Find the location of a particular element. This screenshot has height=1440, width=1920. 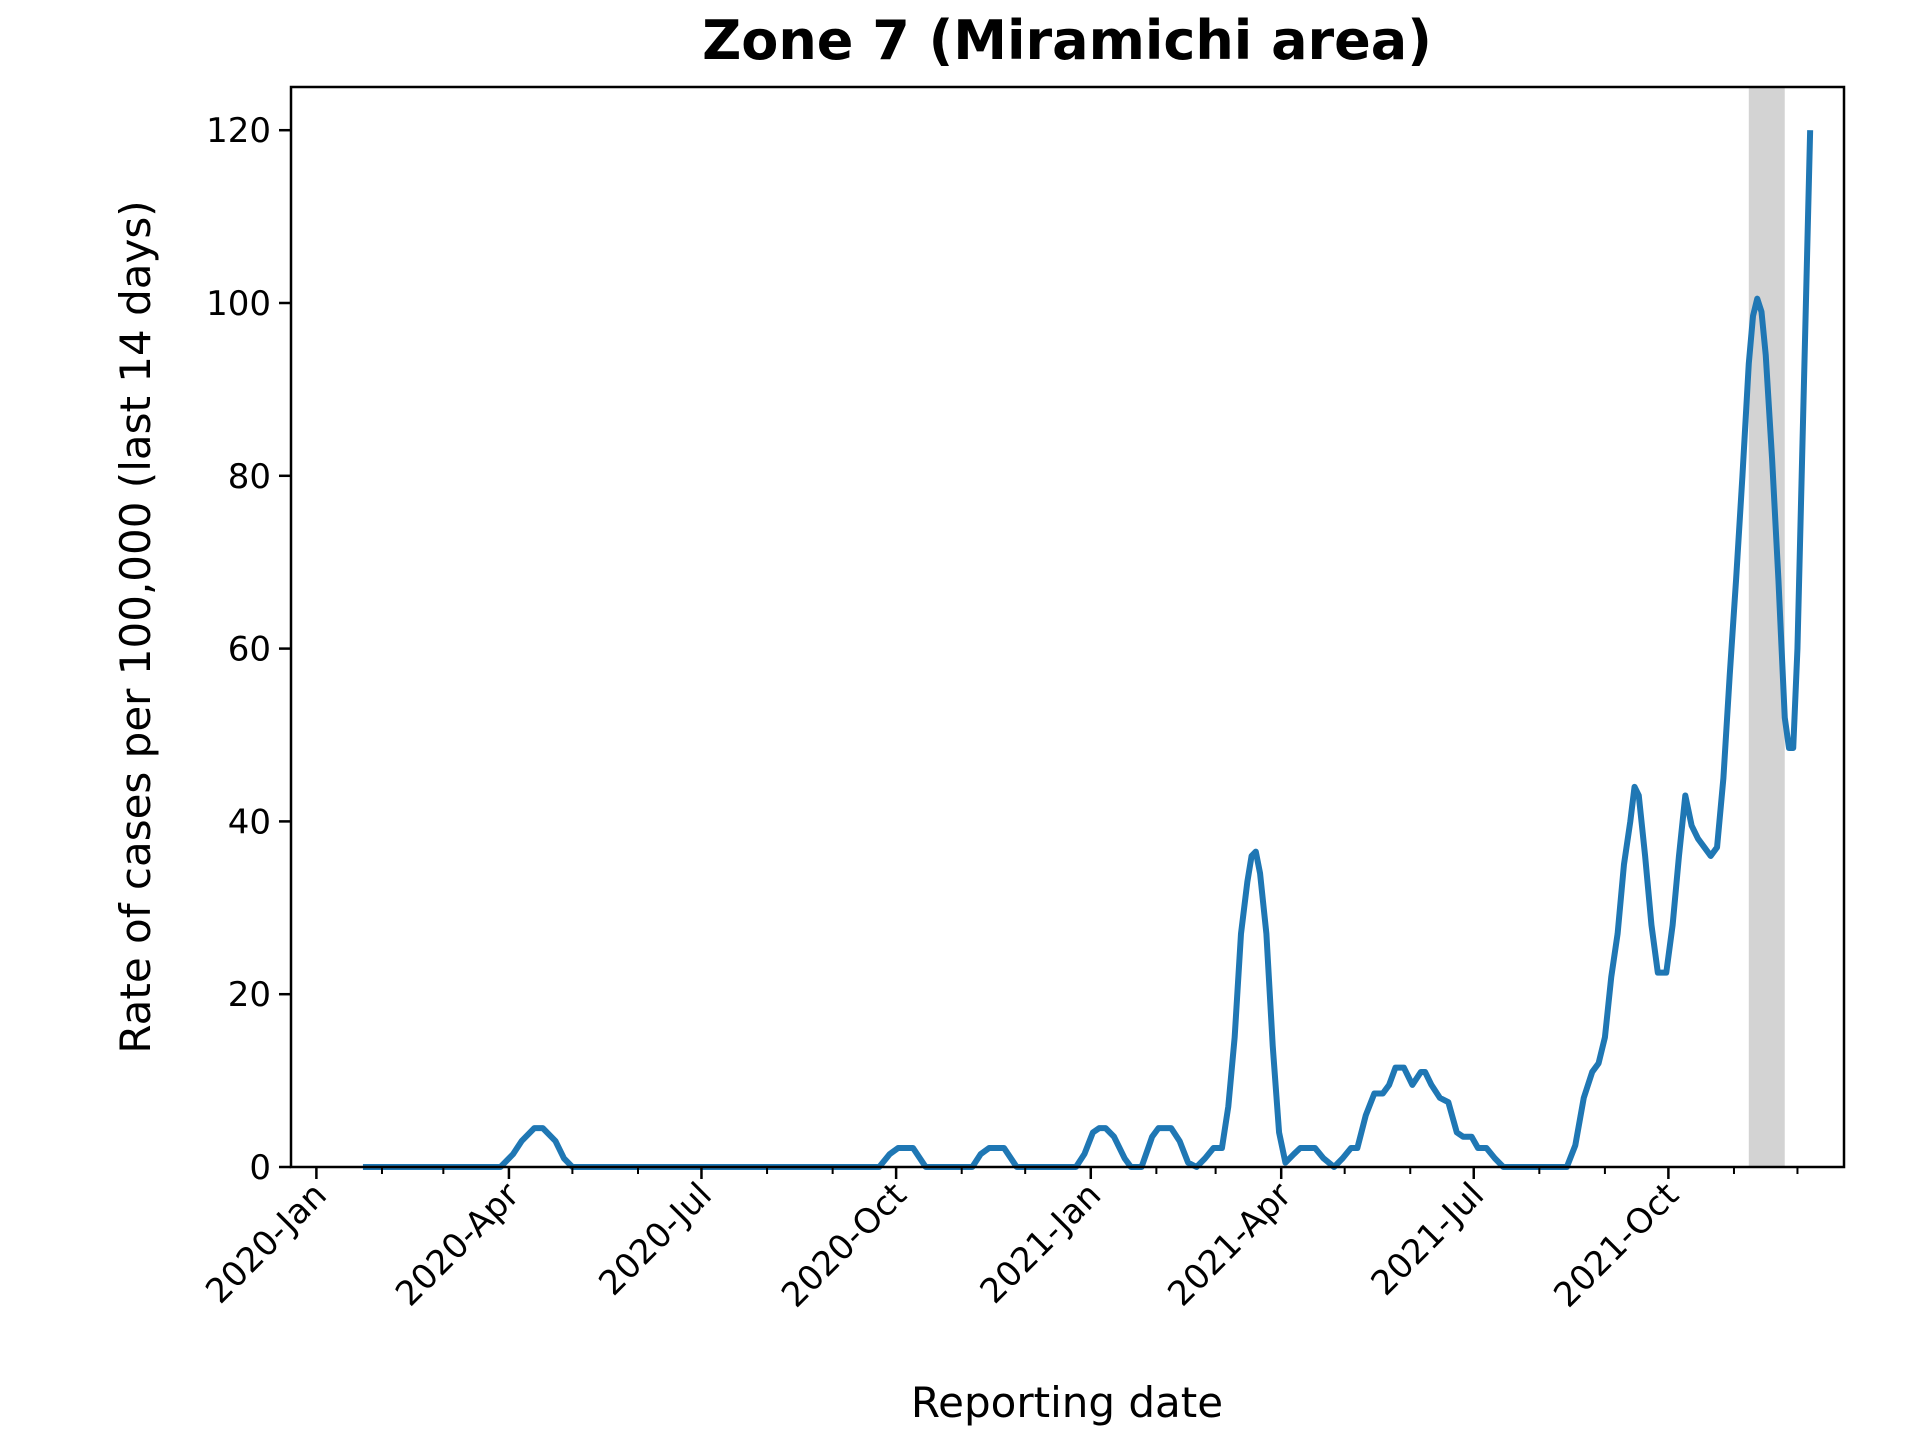

x-axis-label: Reporting date is located at coordinates (1067, 1402).